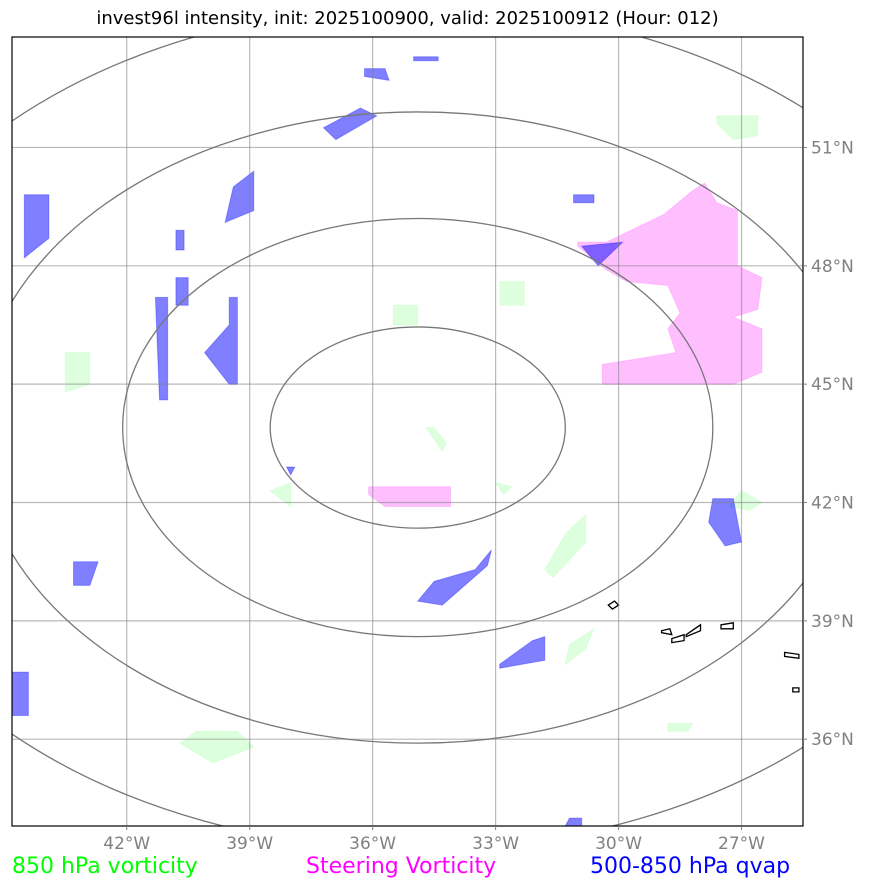  What do you see at coordinates (690, 866) in the screenshot?
I see `legend-qvap: 500-850 hPa qvap` at bounding box center [690, 866].